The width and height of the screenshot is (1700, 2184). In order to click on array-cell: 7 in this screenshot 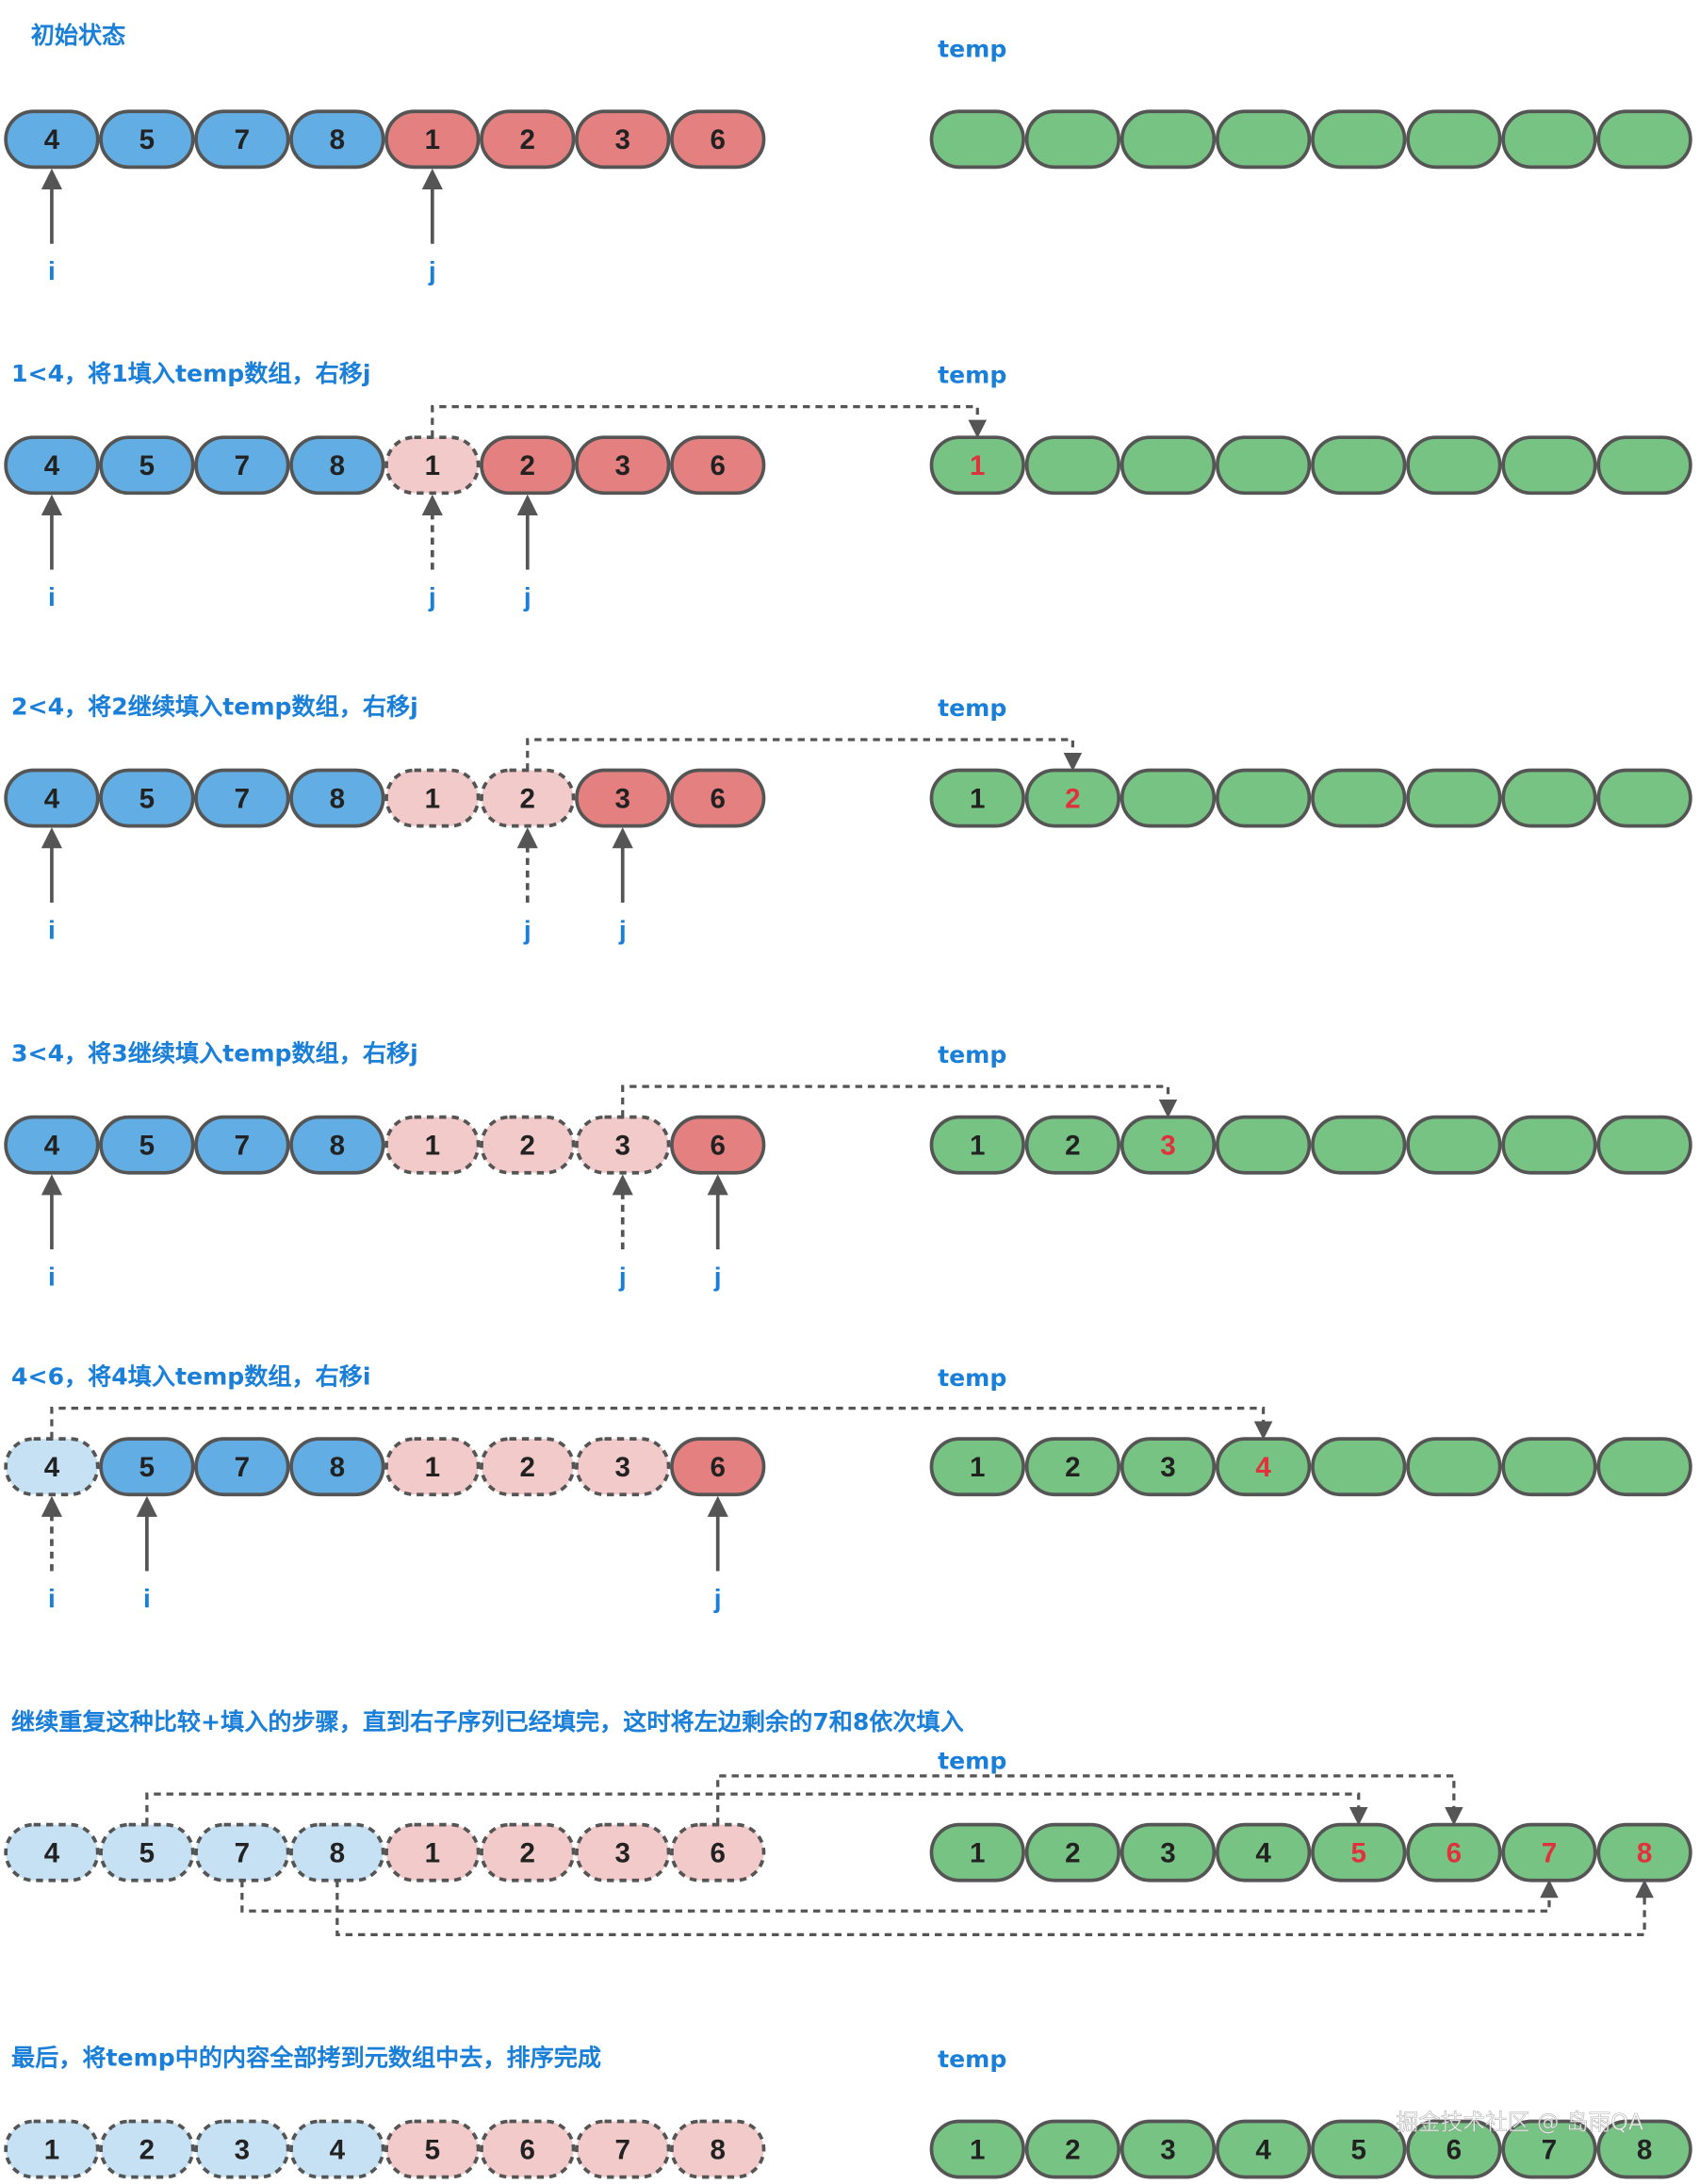, I will do `click(242, 139)`.